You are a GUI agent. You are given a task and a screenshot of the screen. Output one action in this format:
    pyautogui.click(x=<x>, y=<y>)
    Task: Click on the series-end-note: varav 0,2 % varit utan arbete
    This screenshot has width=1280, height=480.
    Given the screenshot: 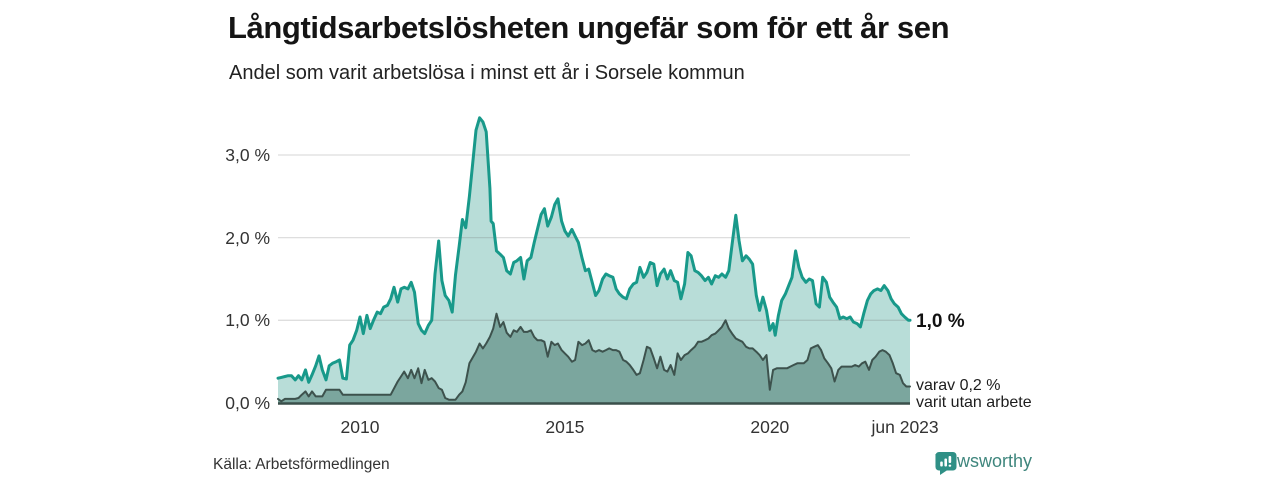 What is the action you would take?
    pyautogui.click(x=974, y=395)
    